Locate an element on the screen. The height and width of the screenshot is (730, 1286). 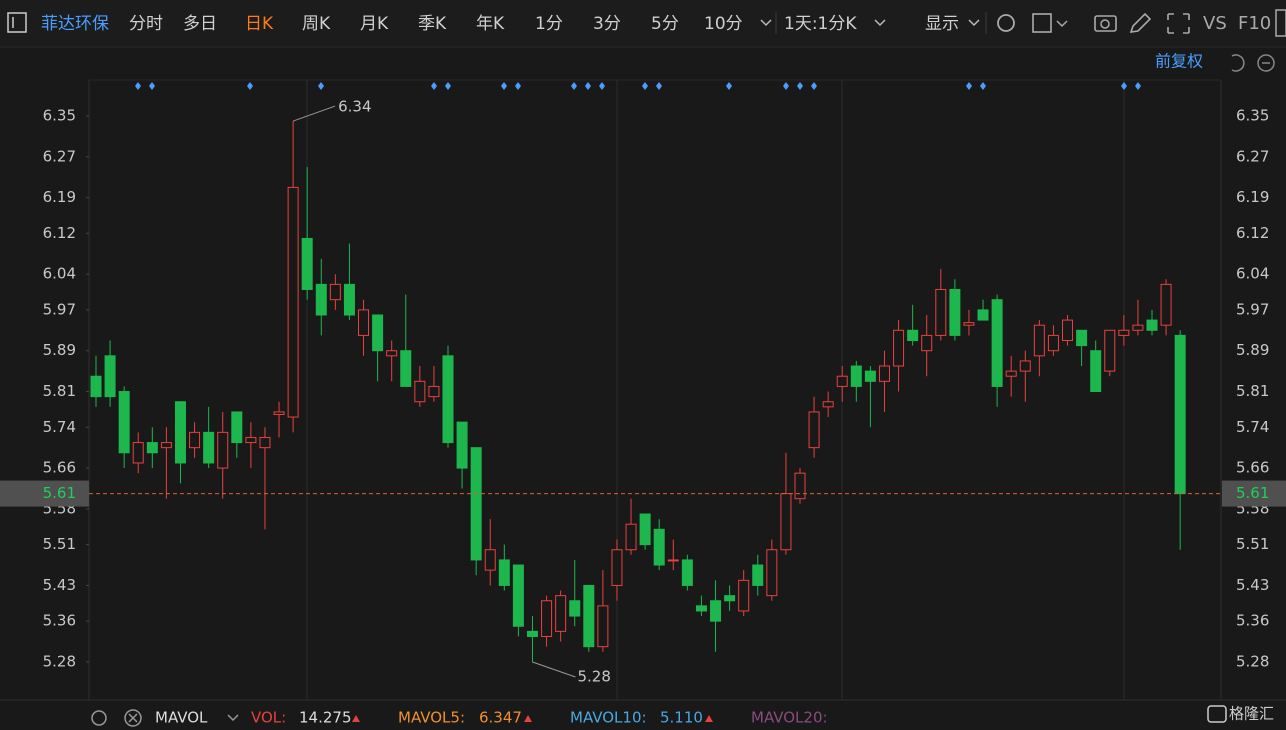
tab: 季K is located at coordinates (432, 24).